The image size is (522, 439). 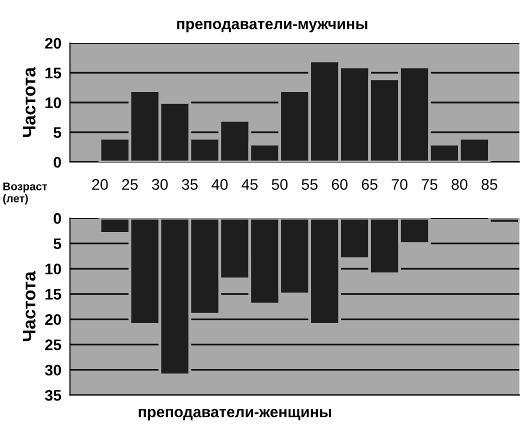 I want to click on x-tick-label: 55, so click(x=310, y=184).